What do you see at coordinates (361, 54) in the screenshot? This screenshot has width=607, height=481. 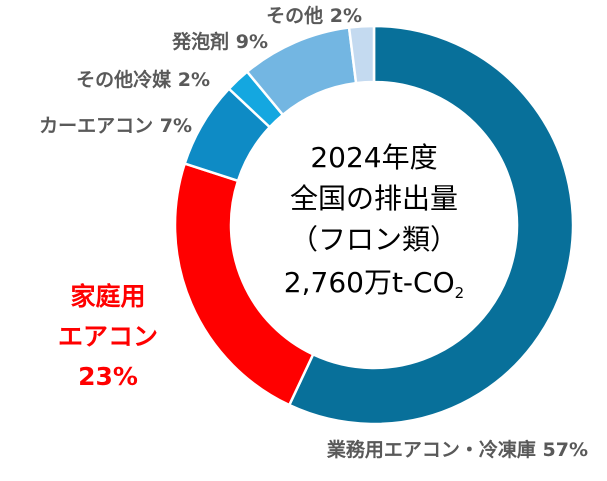 I see `slice-other` at bounding box center [361, 54].